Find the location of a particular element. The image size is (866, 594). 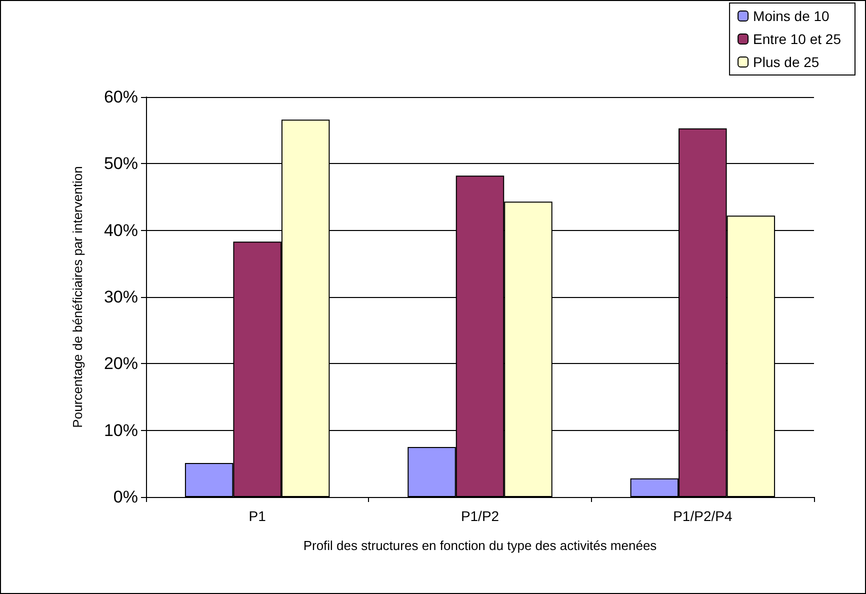

x-axis-title: Profil des structures en fonction du type des activités menées is located at coordinates (480, 545).